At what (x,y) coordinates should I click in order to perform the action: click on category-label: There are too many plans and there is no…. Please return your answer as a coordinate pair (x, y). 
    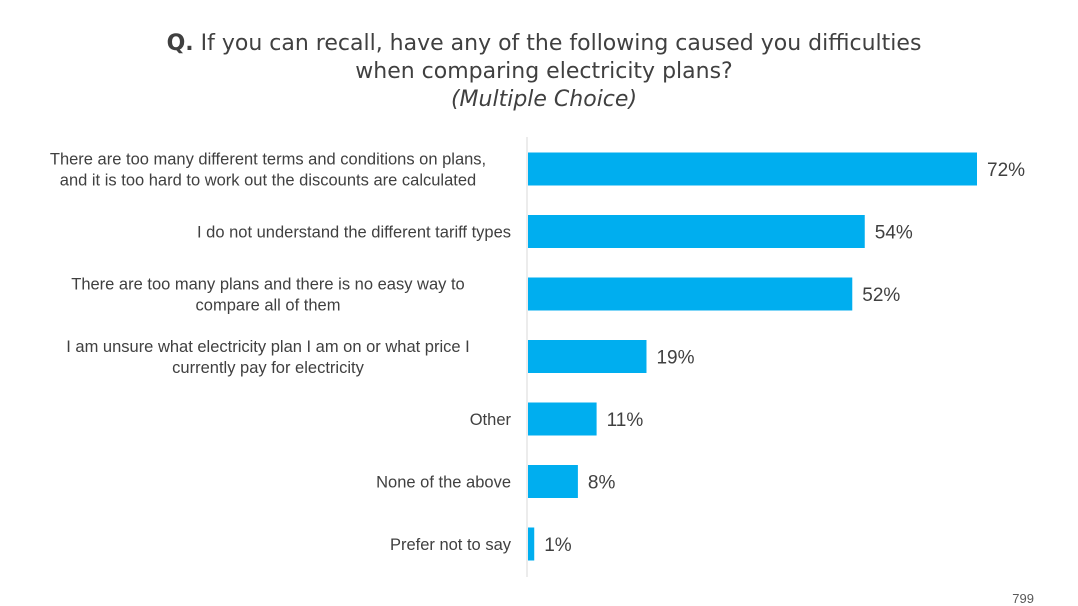
    Looking at the image, I should click on (267, 295).